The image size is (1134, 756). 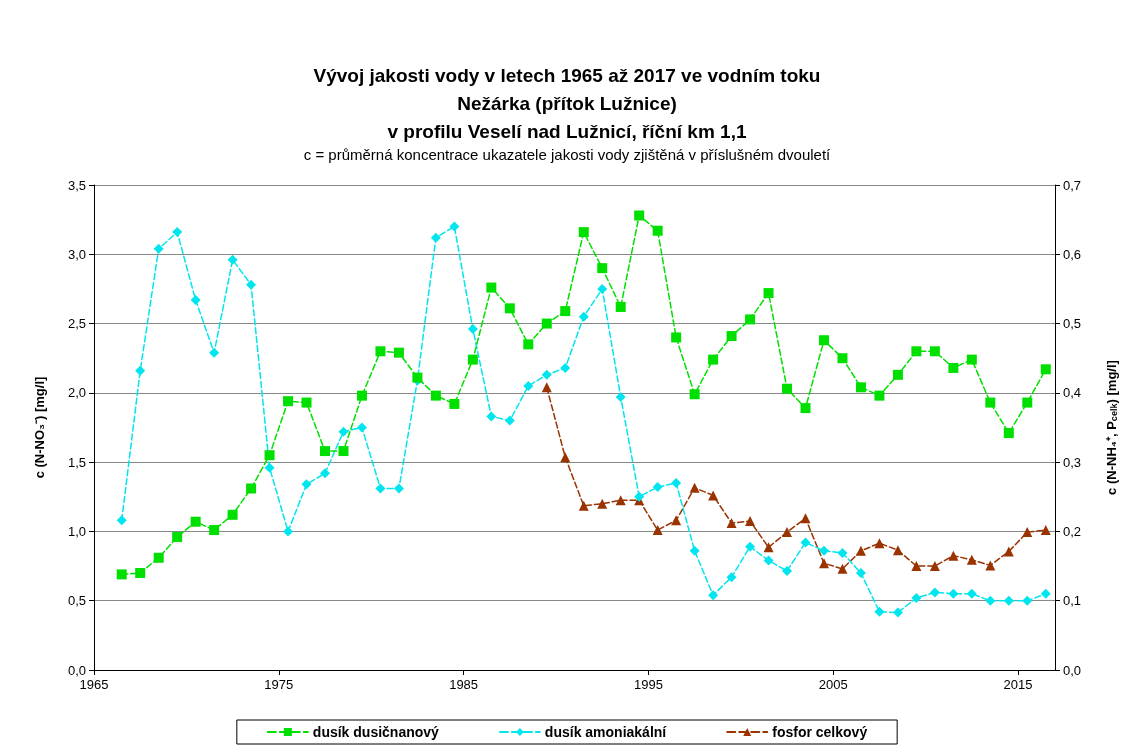 What do you see at coordinates (833, 684) in the screenshot?
I see `x-tick-label: 2005` at bounding box center [833, 684].